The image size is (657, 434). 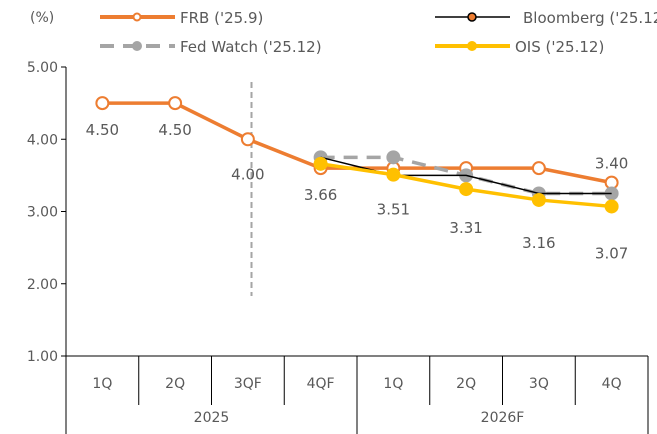 I want to click on y-tick-label: 2.00, so click(x=42, y=285).